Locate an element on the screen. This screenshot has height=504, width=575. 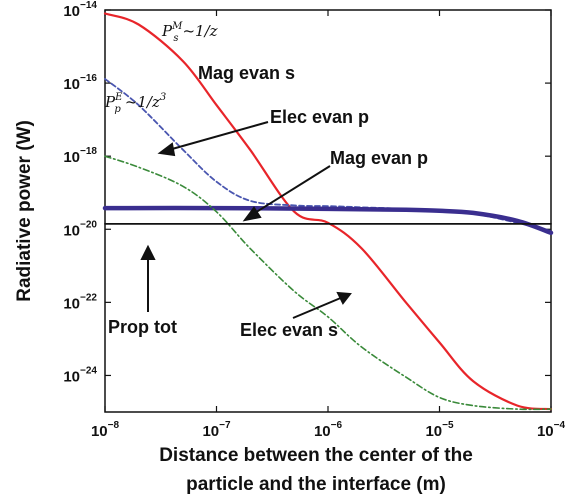
formula-p-pow: 3 is located at coordinates (163, 97).